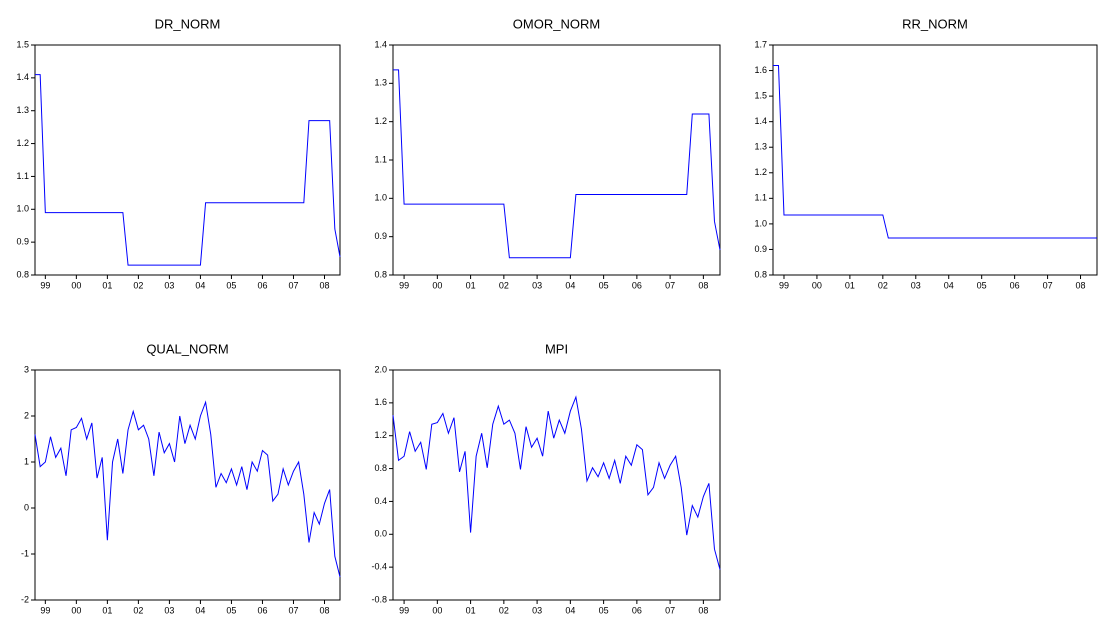 Image resolution: width=1098 pixels, height=618 pixels. Describe the element at coordinates (379, 567) in the screenshot. I see `y-tick-label: -0.4` at that location.